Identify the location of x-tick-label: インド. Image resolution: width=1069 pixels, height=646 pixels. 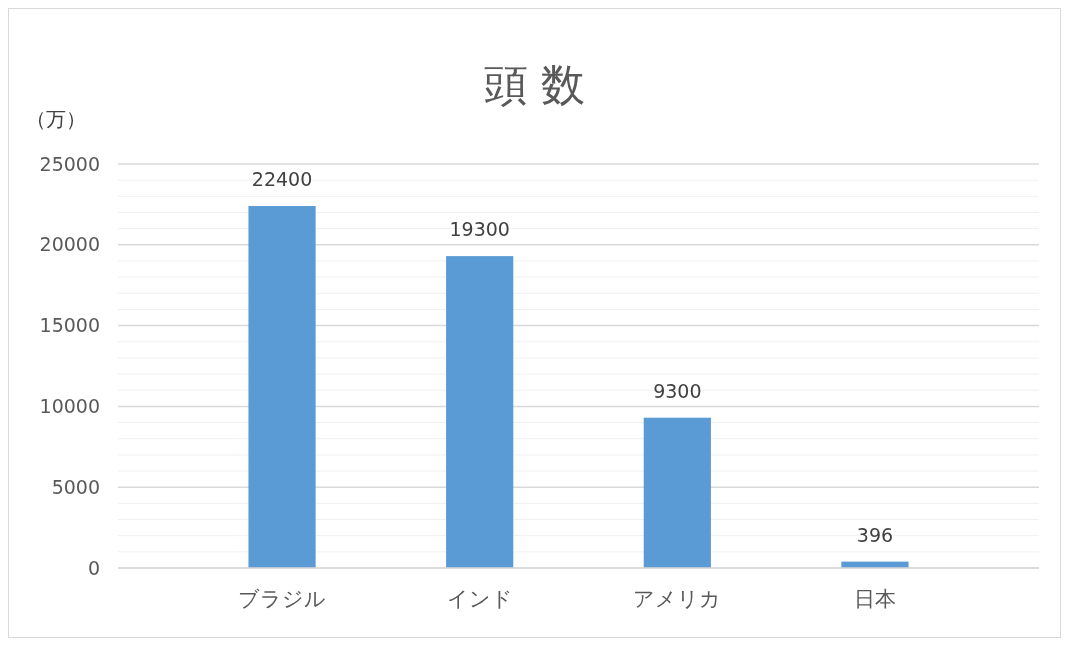
(479, 599).